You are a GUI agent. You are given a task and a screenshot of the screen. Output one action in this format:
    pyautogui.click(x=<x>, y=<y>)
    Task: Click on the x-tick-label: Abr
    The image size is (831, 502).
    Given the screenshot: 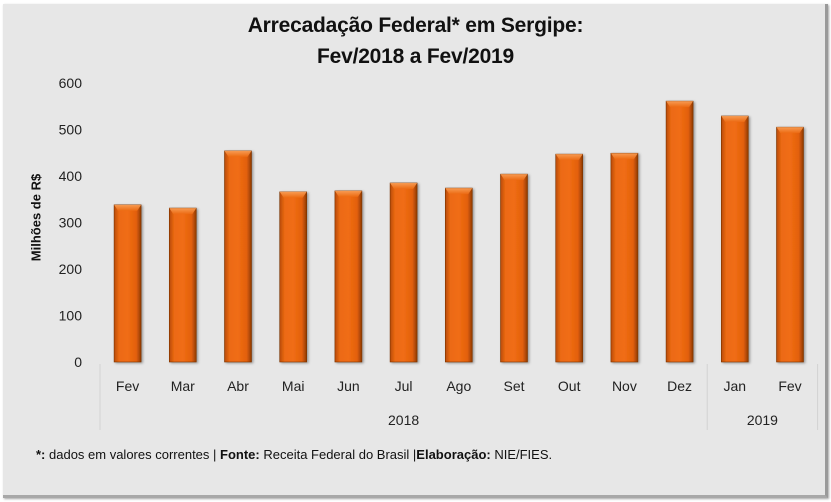 What is the action you would take?
    pyautogui.click(x=238, y=386)
    